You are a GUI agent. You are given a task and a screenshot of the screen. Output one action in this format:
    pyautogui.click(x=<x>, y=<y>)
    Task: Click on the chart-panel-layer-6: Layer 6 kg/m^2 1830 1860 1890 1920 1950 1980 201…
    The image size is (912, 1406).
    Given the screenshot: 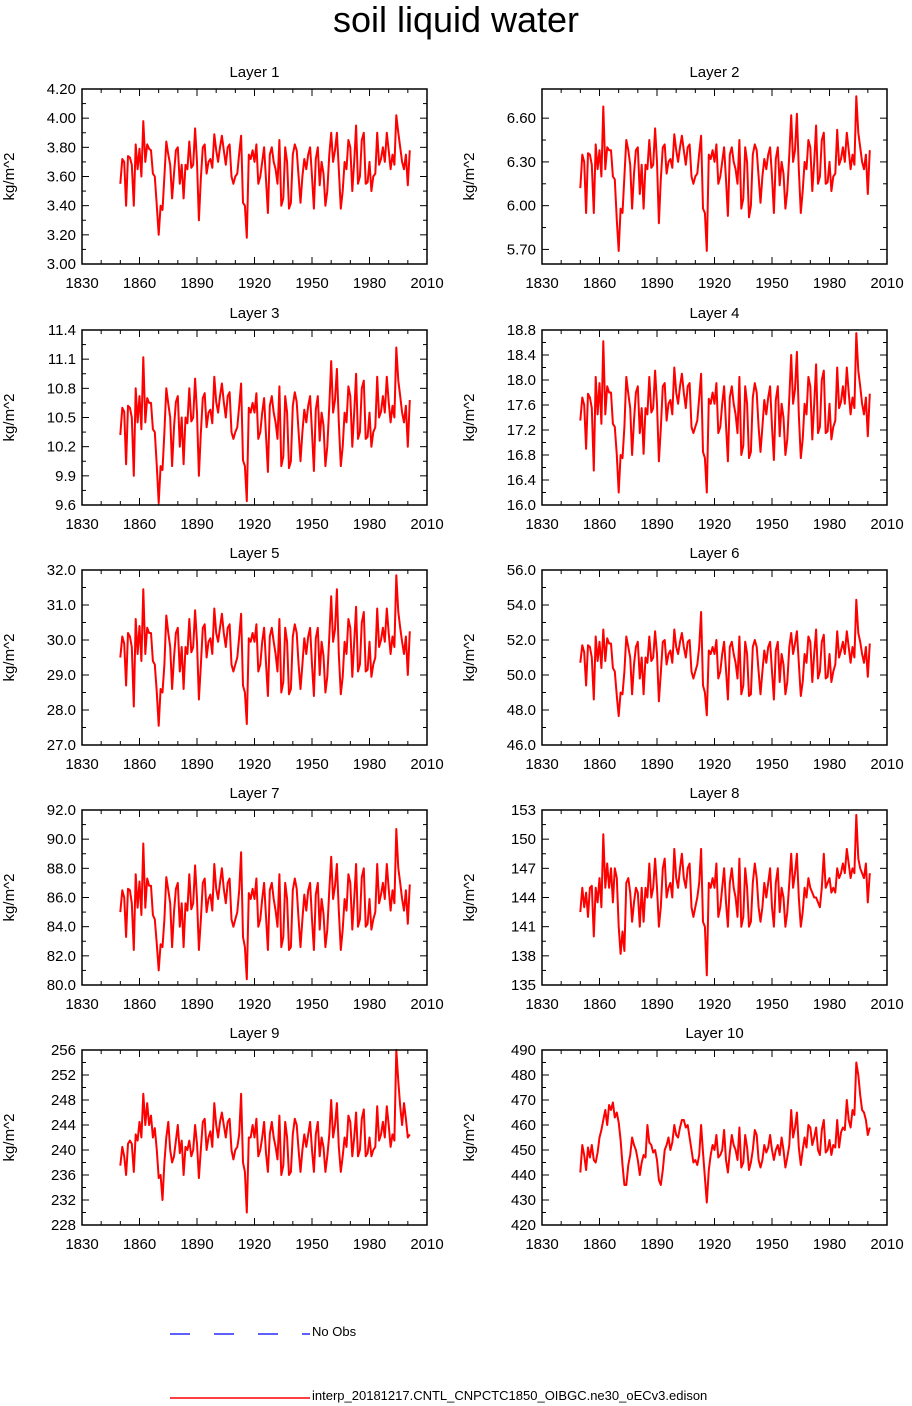 What is the action you would take?
    pyautogui.click(x=682, y=659)
    